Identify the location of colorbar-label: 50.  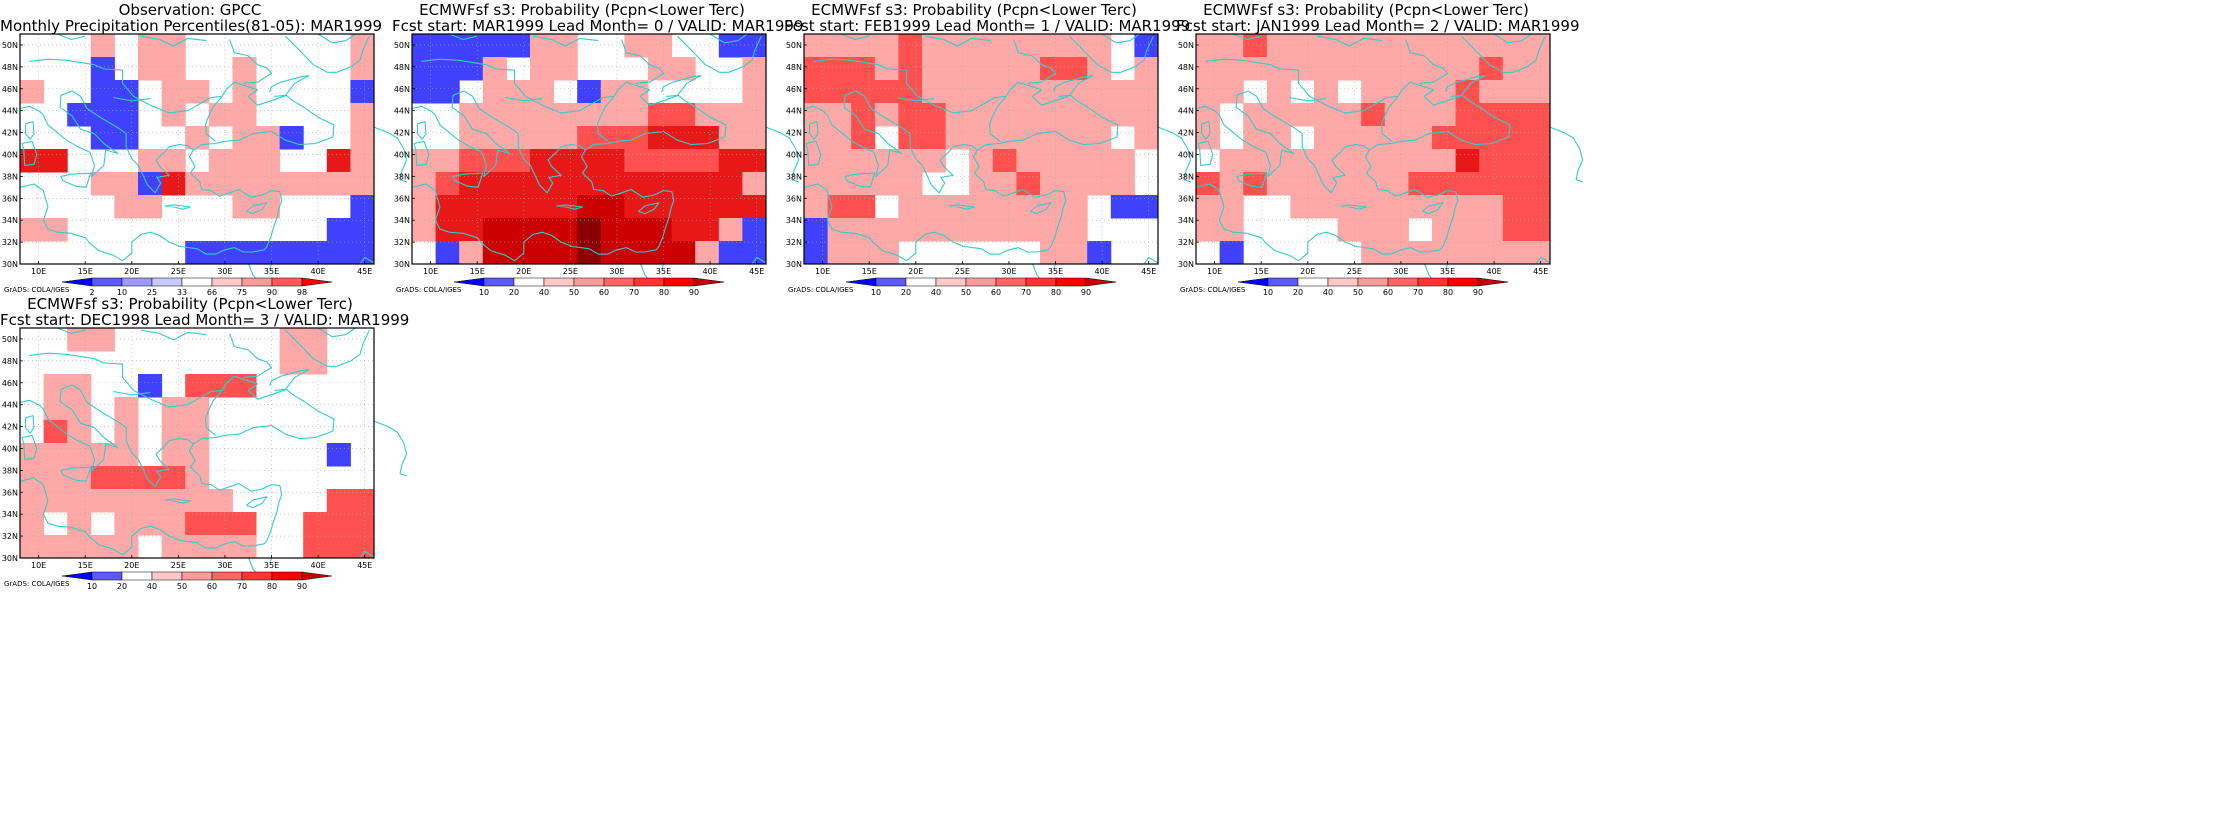
(966, 292).